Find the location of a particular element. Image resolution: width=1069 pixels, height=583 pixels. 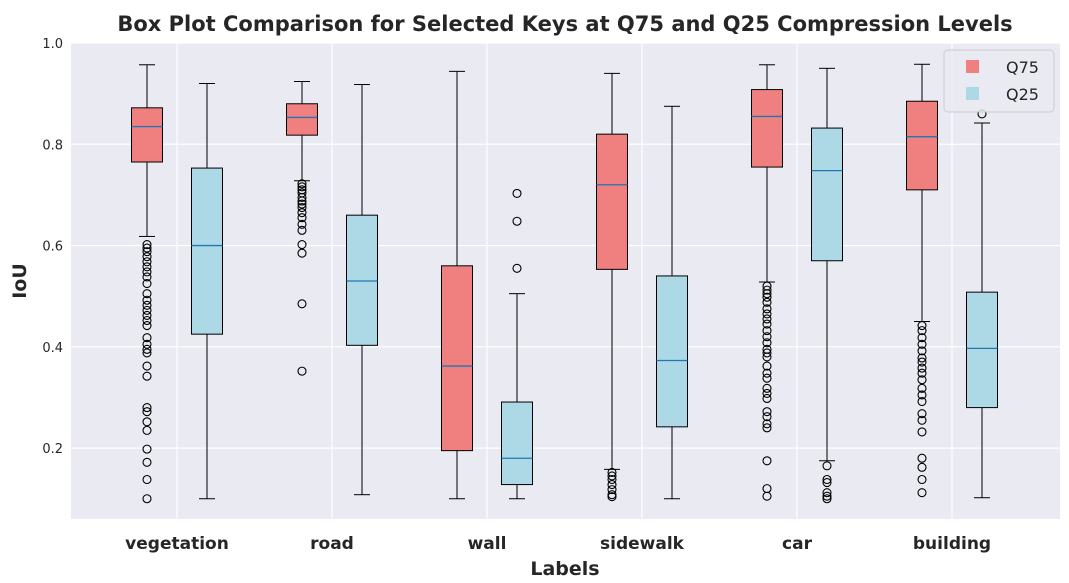

box-q25-sidewalk is located at coordinates (672, 302).